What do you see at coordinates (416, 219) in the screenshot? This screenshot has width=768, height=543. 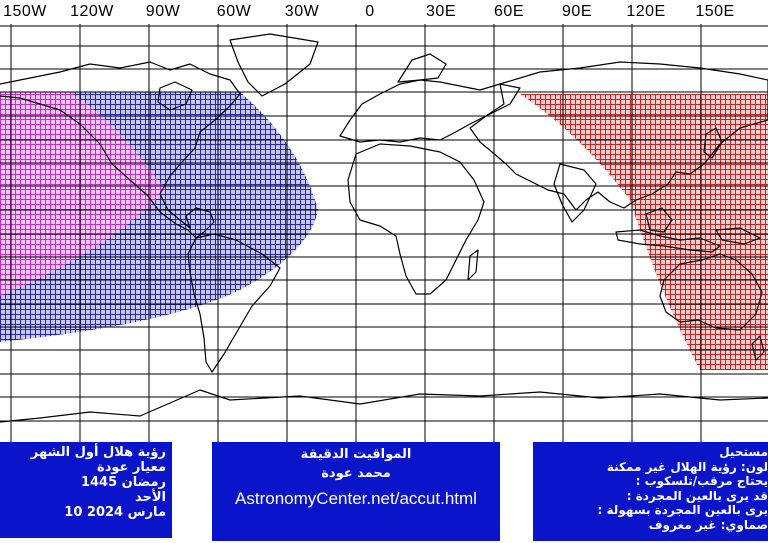 I see `coast-africa` at bounding box center [416, 219].